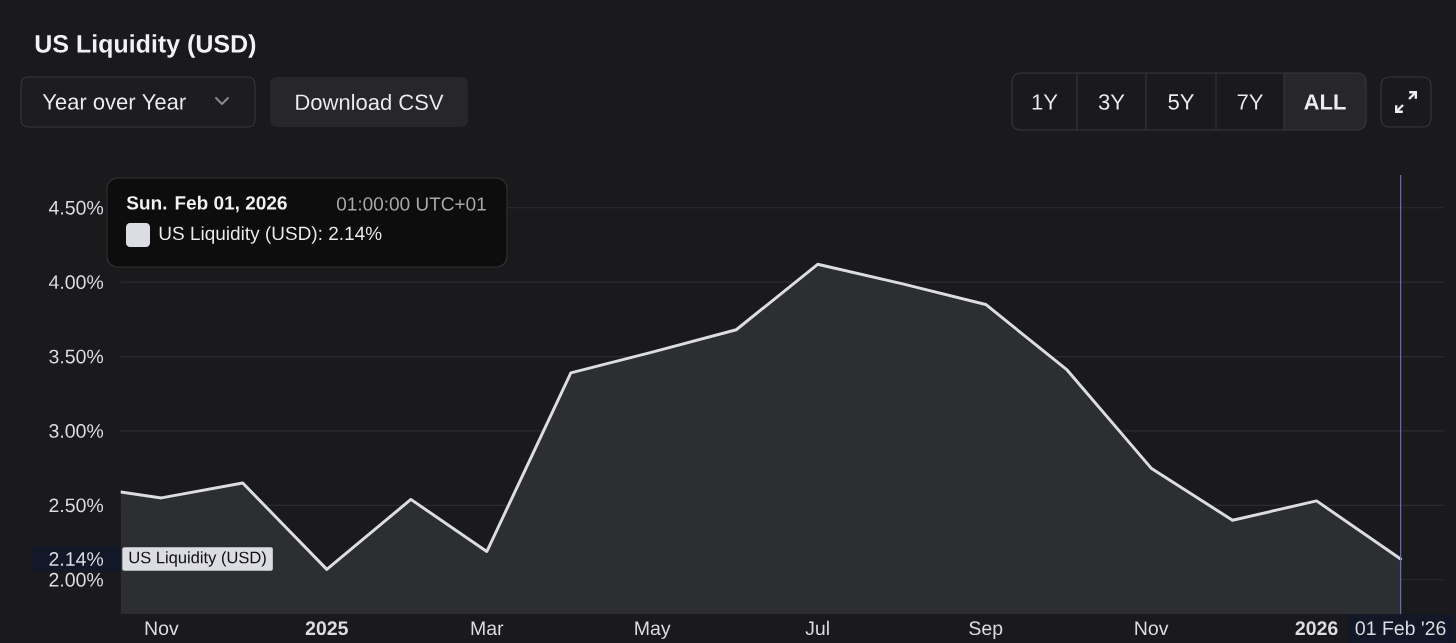 The height and width of the screenshot is (643, 1456). I want to click on text: 2.14%, so click(76, 559).